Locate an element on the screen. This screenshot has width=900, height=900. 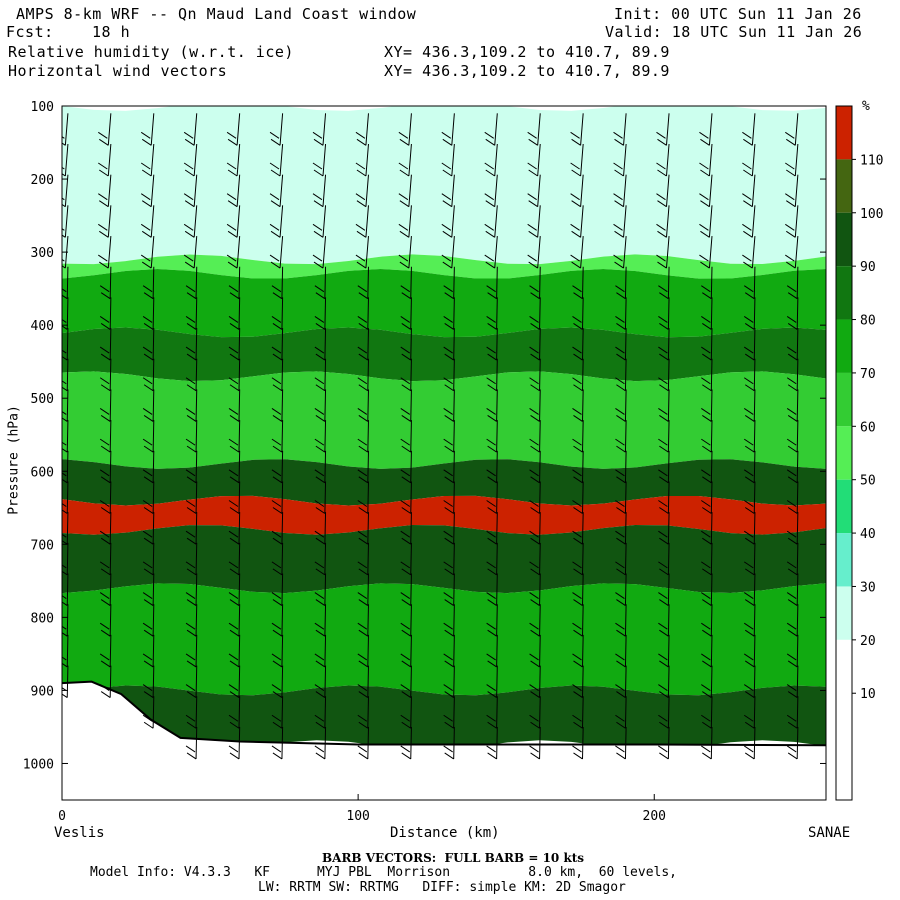
y-tick-label: 900 is located at coordinates (42, 691).